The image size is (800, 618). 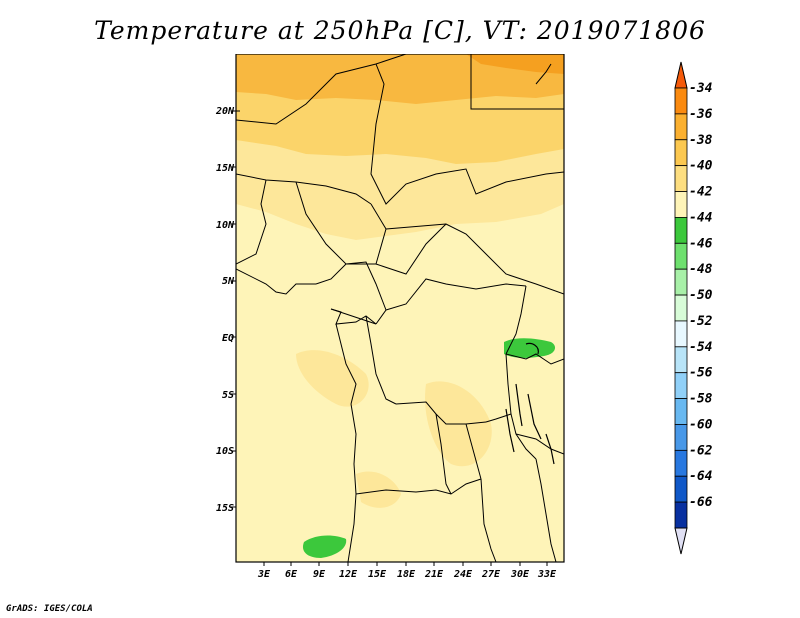 What do you see at coordinates (701, 373) in the screenshot?
I see `colorbar-label: -56` at bounding box center [701, 373].